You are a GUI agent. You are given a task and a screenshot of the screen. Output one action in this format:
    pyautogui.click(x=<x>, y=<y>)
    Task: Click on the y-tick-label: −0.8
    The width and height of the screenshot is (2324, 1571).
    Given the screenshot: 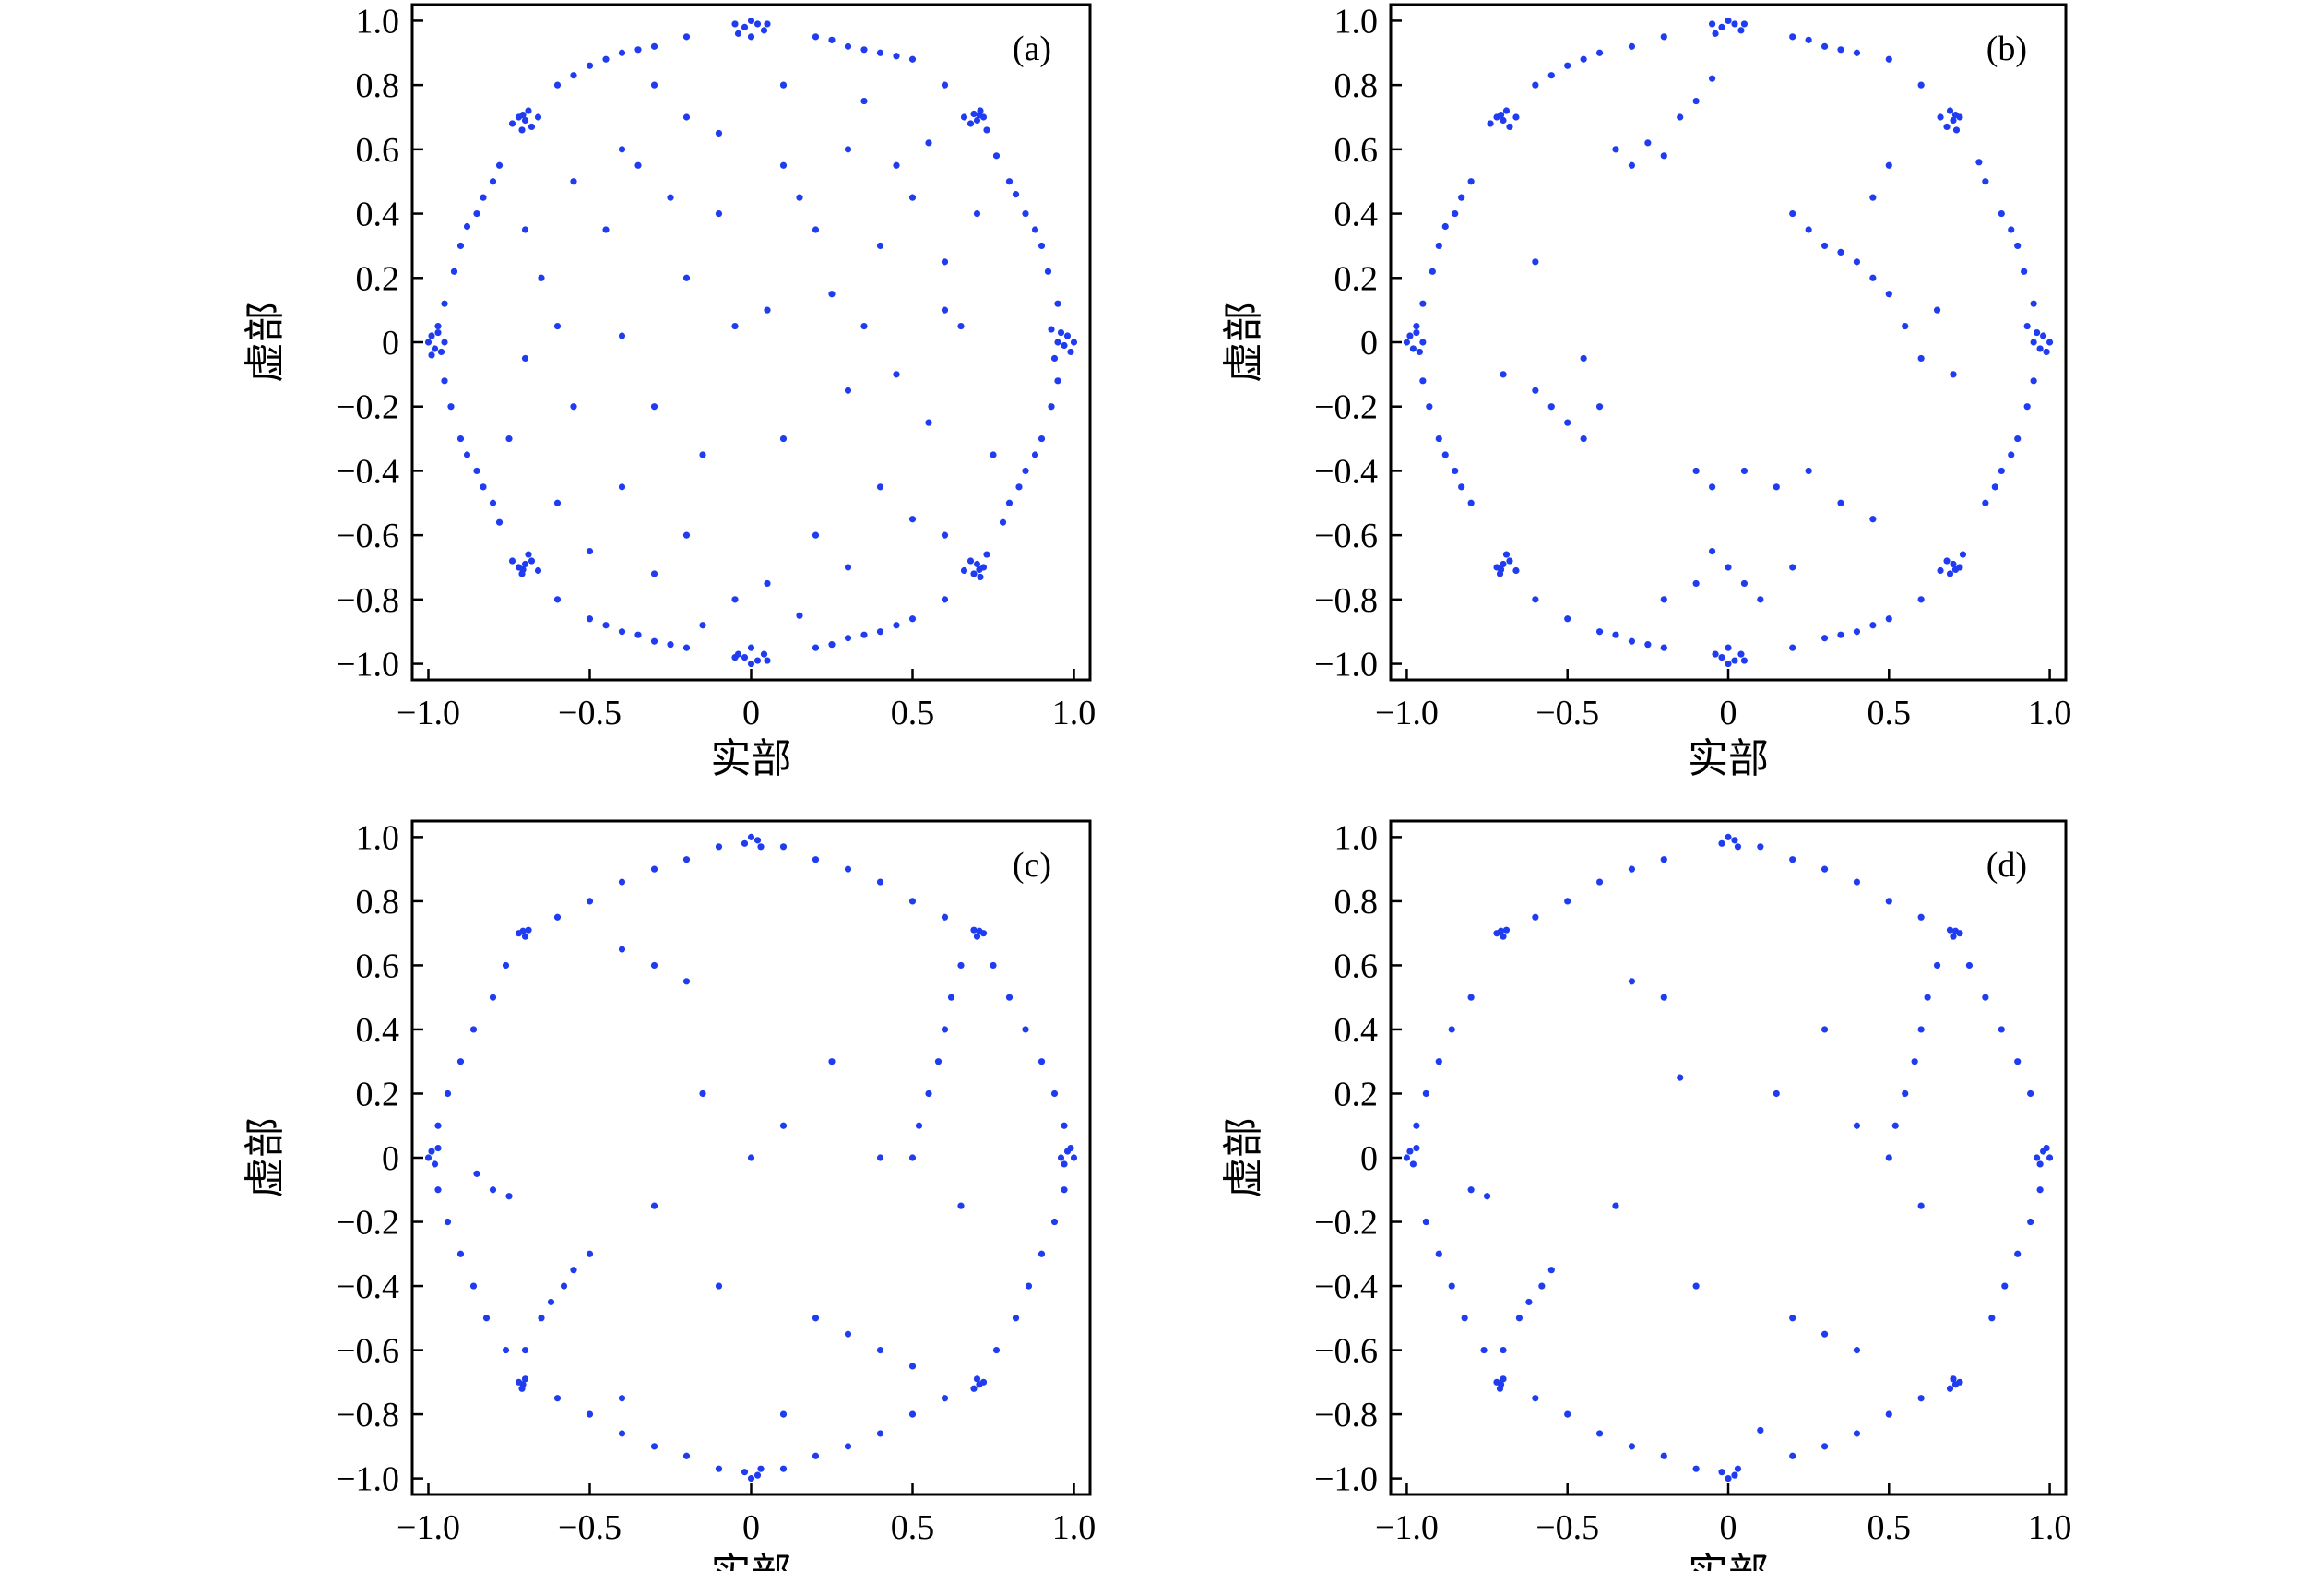 What is the action you would take?
    pyautogui.click(x=367, y=600)
    